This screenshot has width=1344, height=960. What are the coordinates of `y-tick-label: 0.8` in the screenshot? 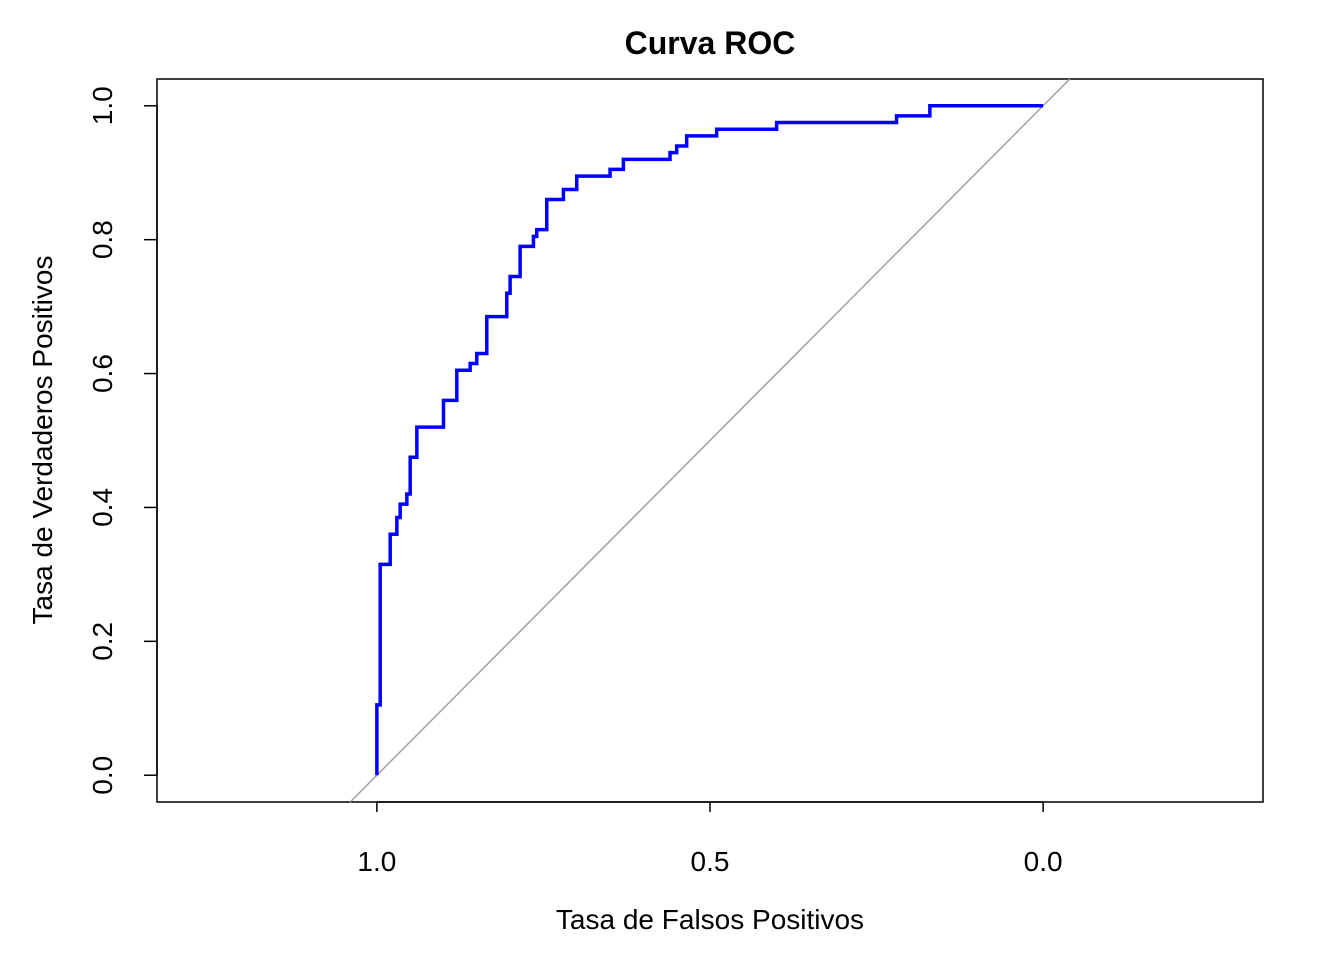 It's located at (102, 239).